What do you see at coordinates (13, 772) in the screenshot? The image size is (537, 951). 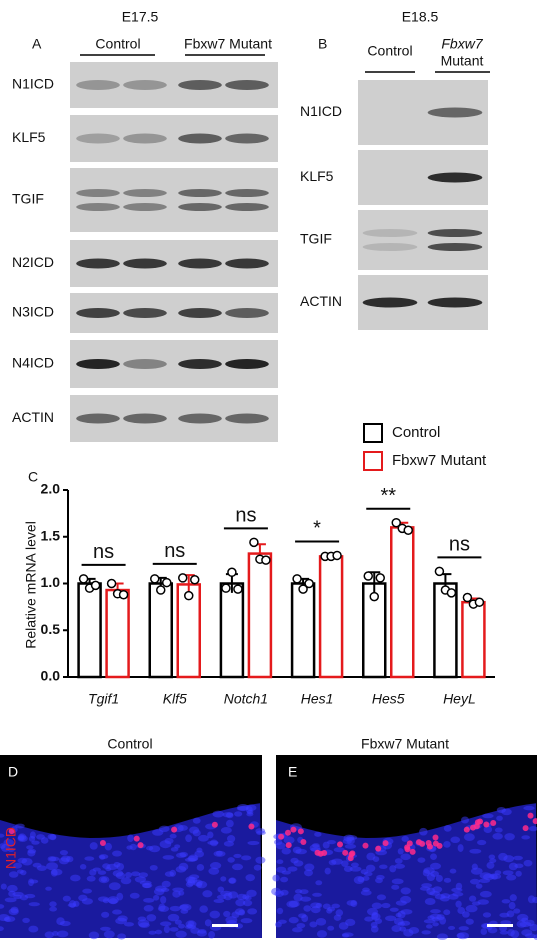 I see `panel-letter: D` at bounding box center [13, 772].